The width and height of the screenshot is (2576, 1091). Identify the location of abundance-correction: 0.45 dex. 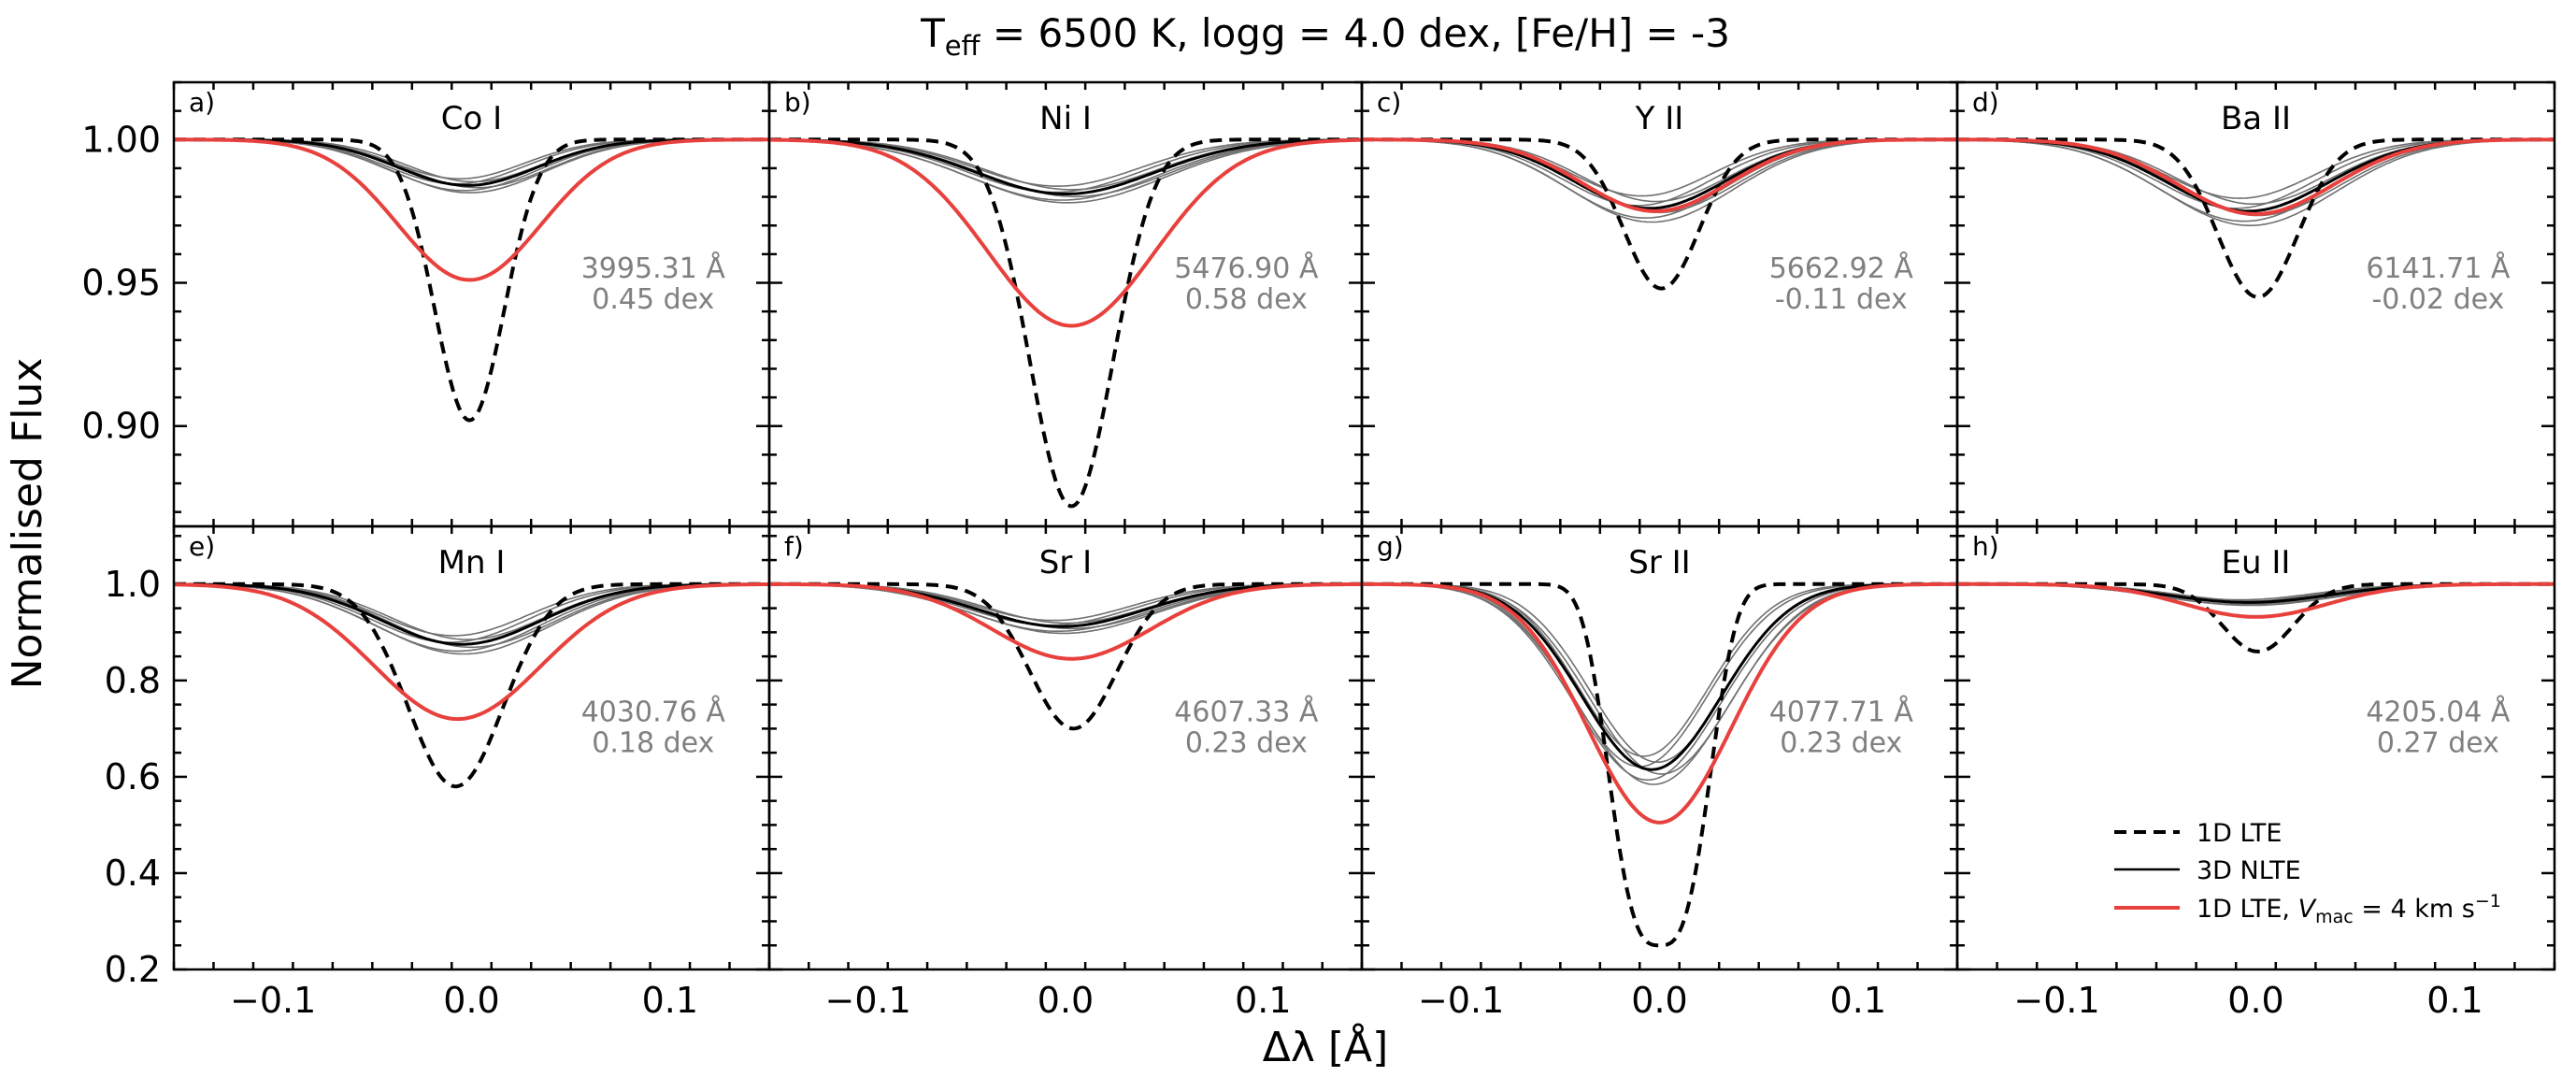
(653, 299).